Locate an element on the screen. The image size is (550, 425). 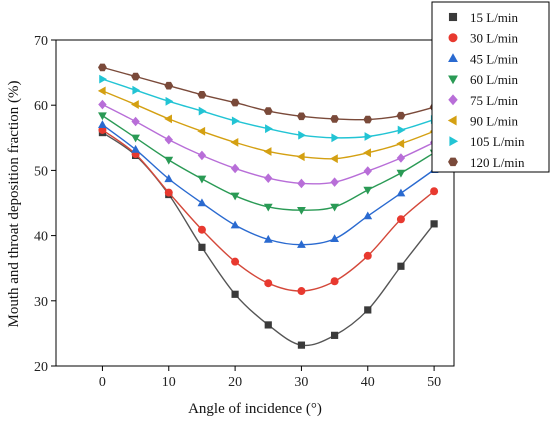
y-tick-label: 30 is located at coordinates (41, 302).